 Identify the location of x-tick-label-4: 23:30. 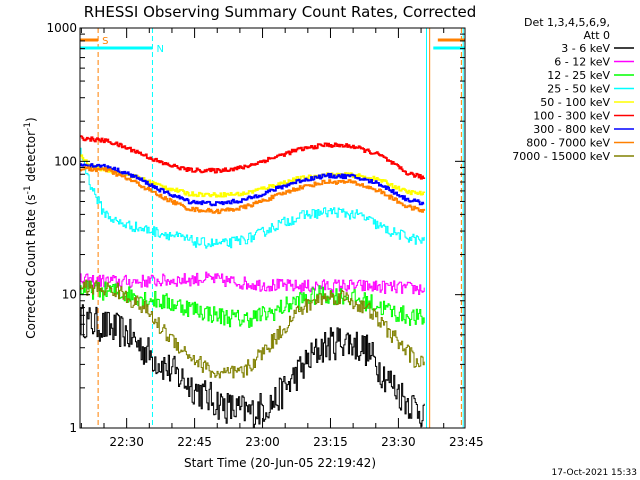
(398, 442).